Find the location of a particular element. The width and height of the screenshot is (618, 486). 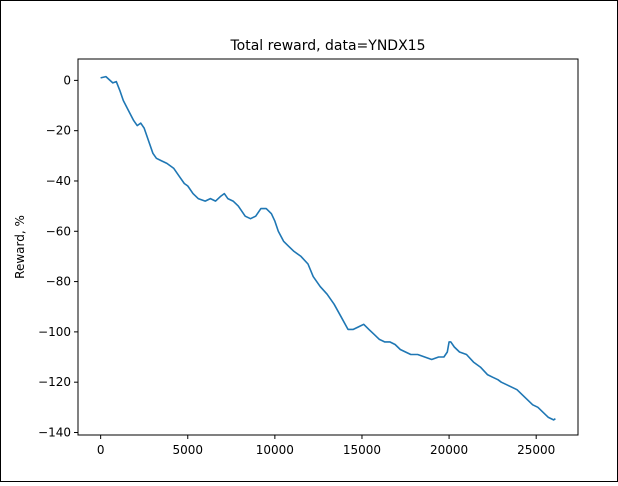

y-tick-label: 0 is located at coordinates (67, 80).